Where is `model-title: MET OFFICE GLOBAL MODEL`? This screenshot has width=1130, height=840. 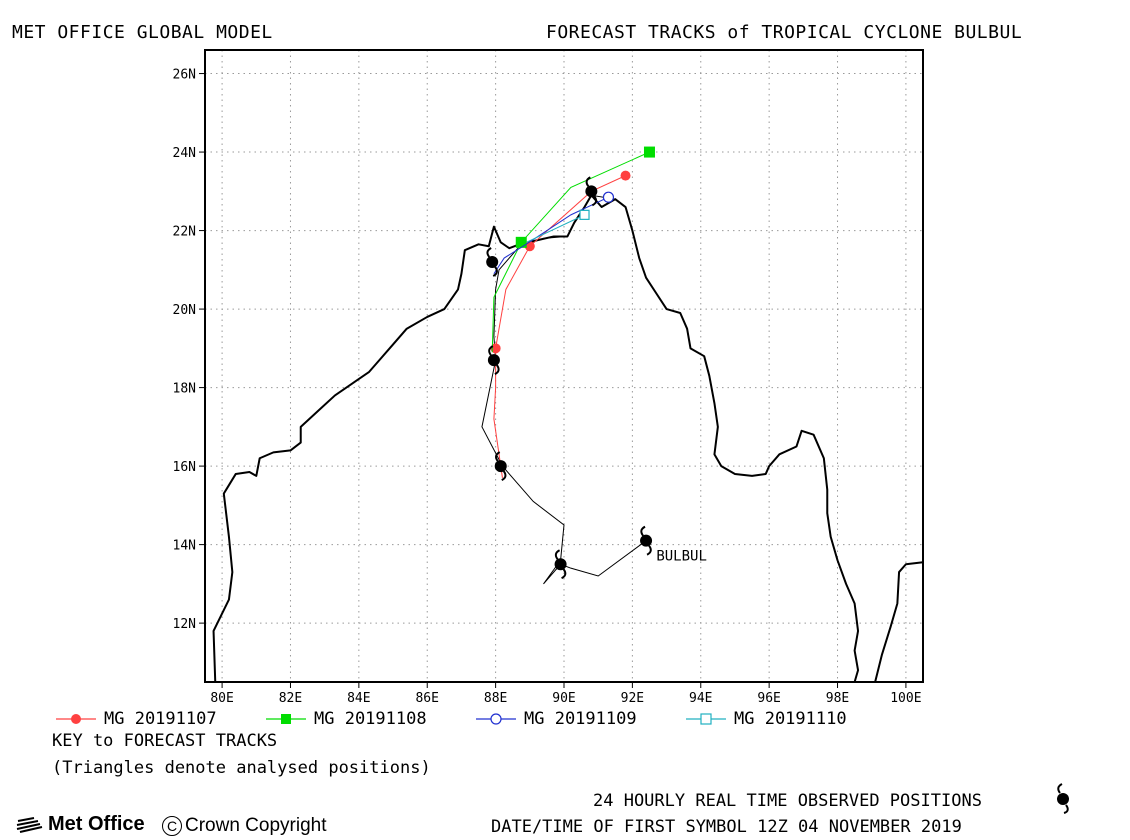 model-title: MET OFFICE GLOBAL MODEL is located at coordinates (142, 32).